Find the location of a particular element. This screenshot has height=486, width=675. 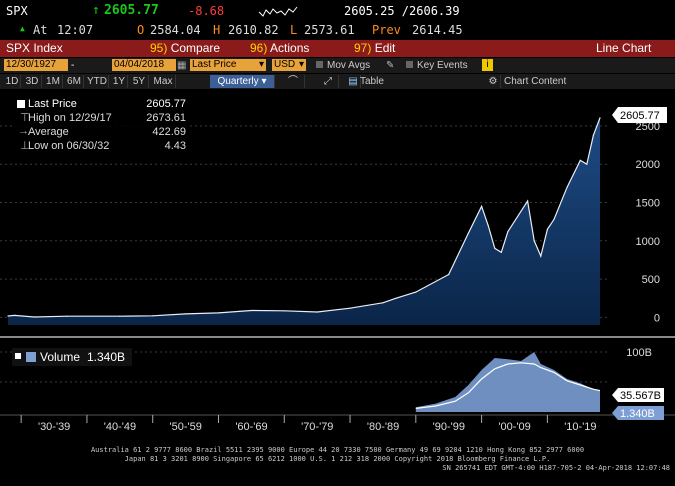

x-tick-label: '50-'59 is located at coordinates (186, 427).